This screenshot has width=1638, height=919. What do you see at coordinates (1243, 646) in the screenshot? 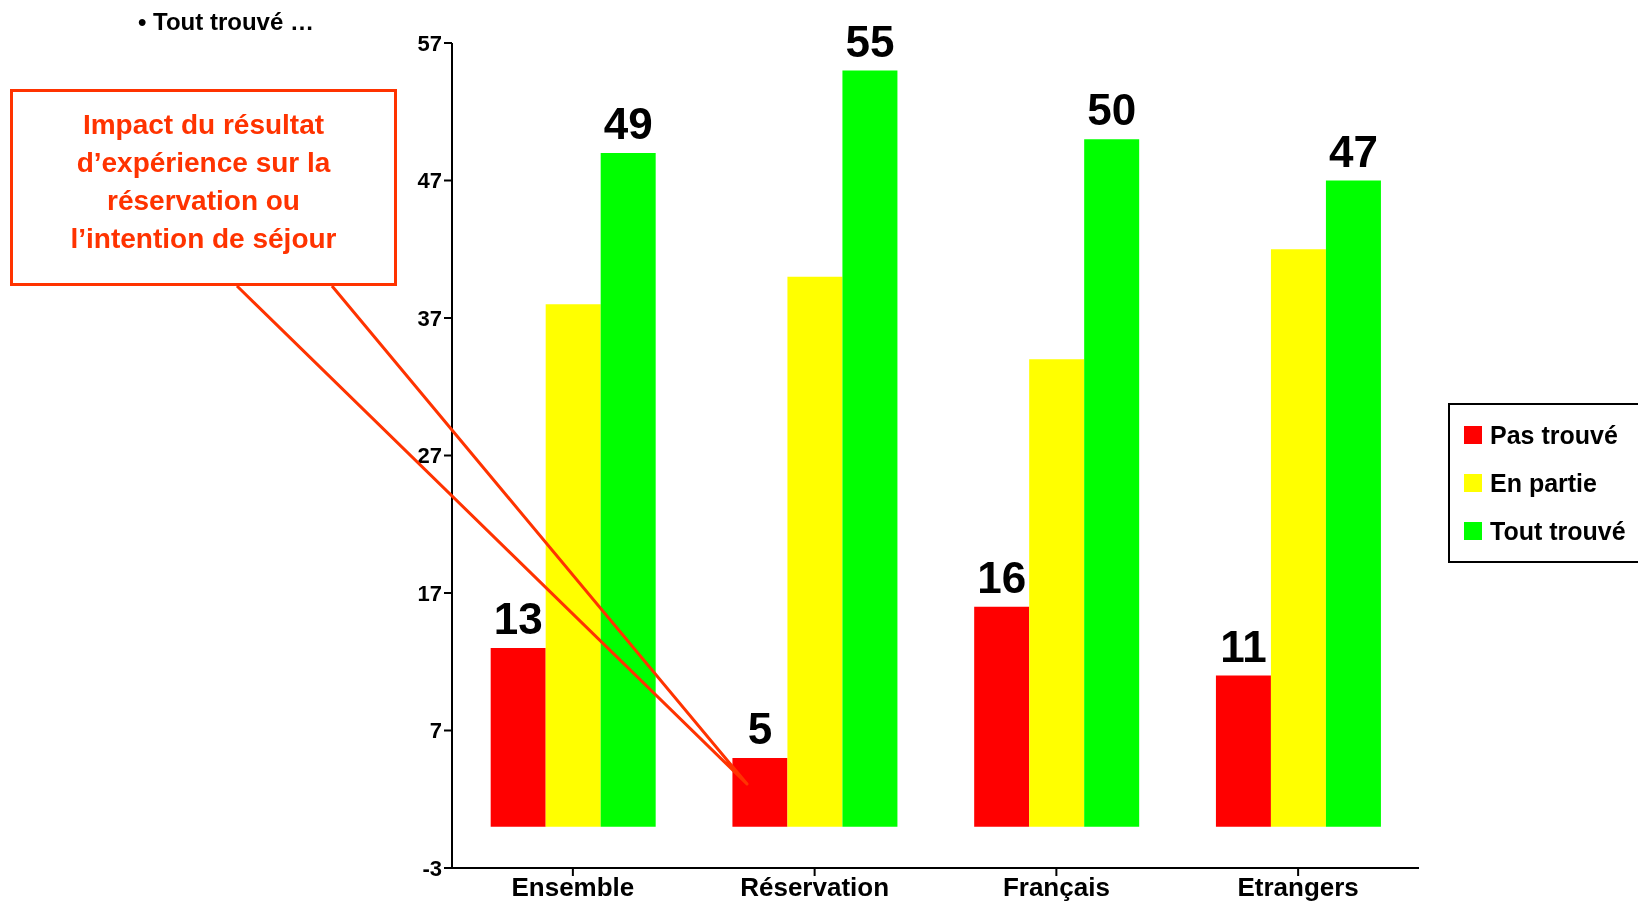
I see `data-label: 11` at bounding box center [1243, 646].